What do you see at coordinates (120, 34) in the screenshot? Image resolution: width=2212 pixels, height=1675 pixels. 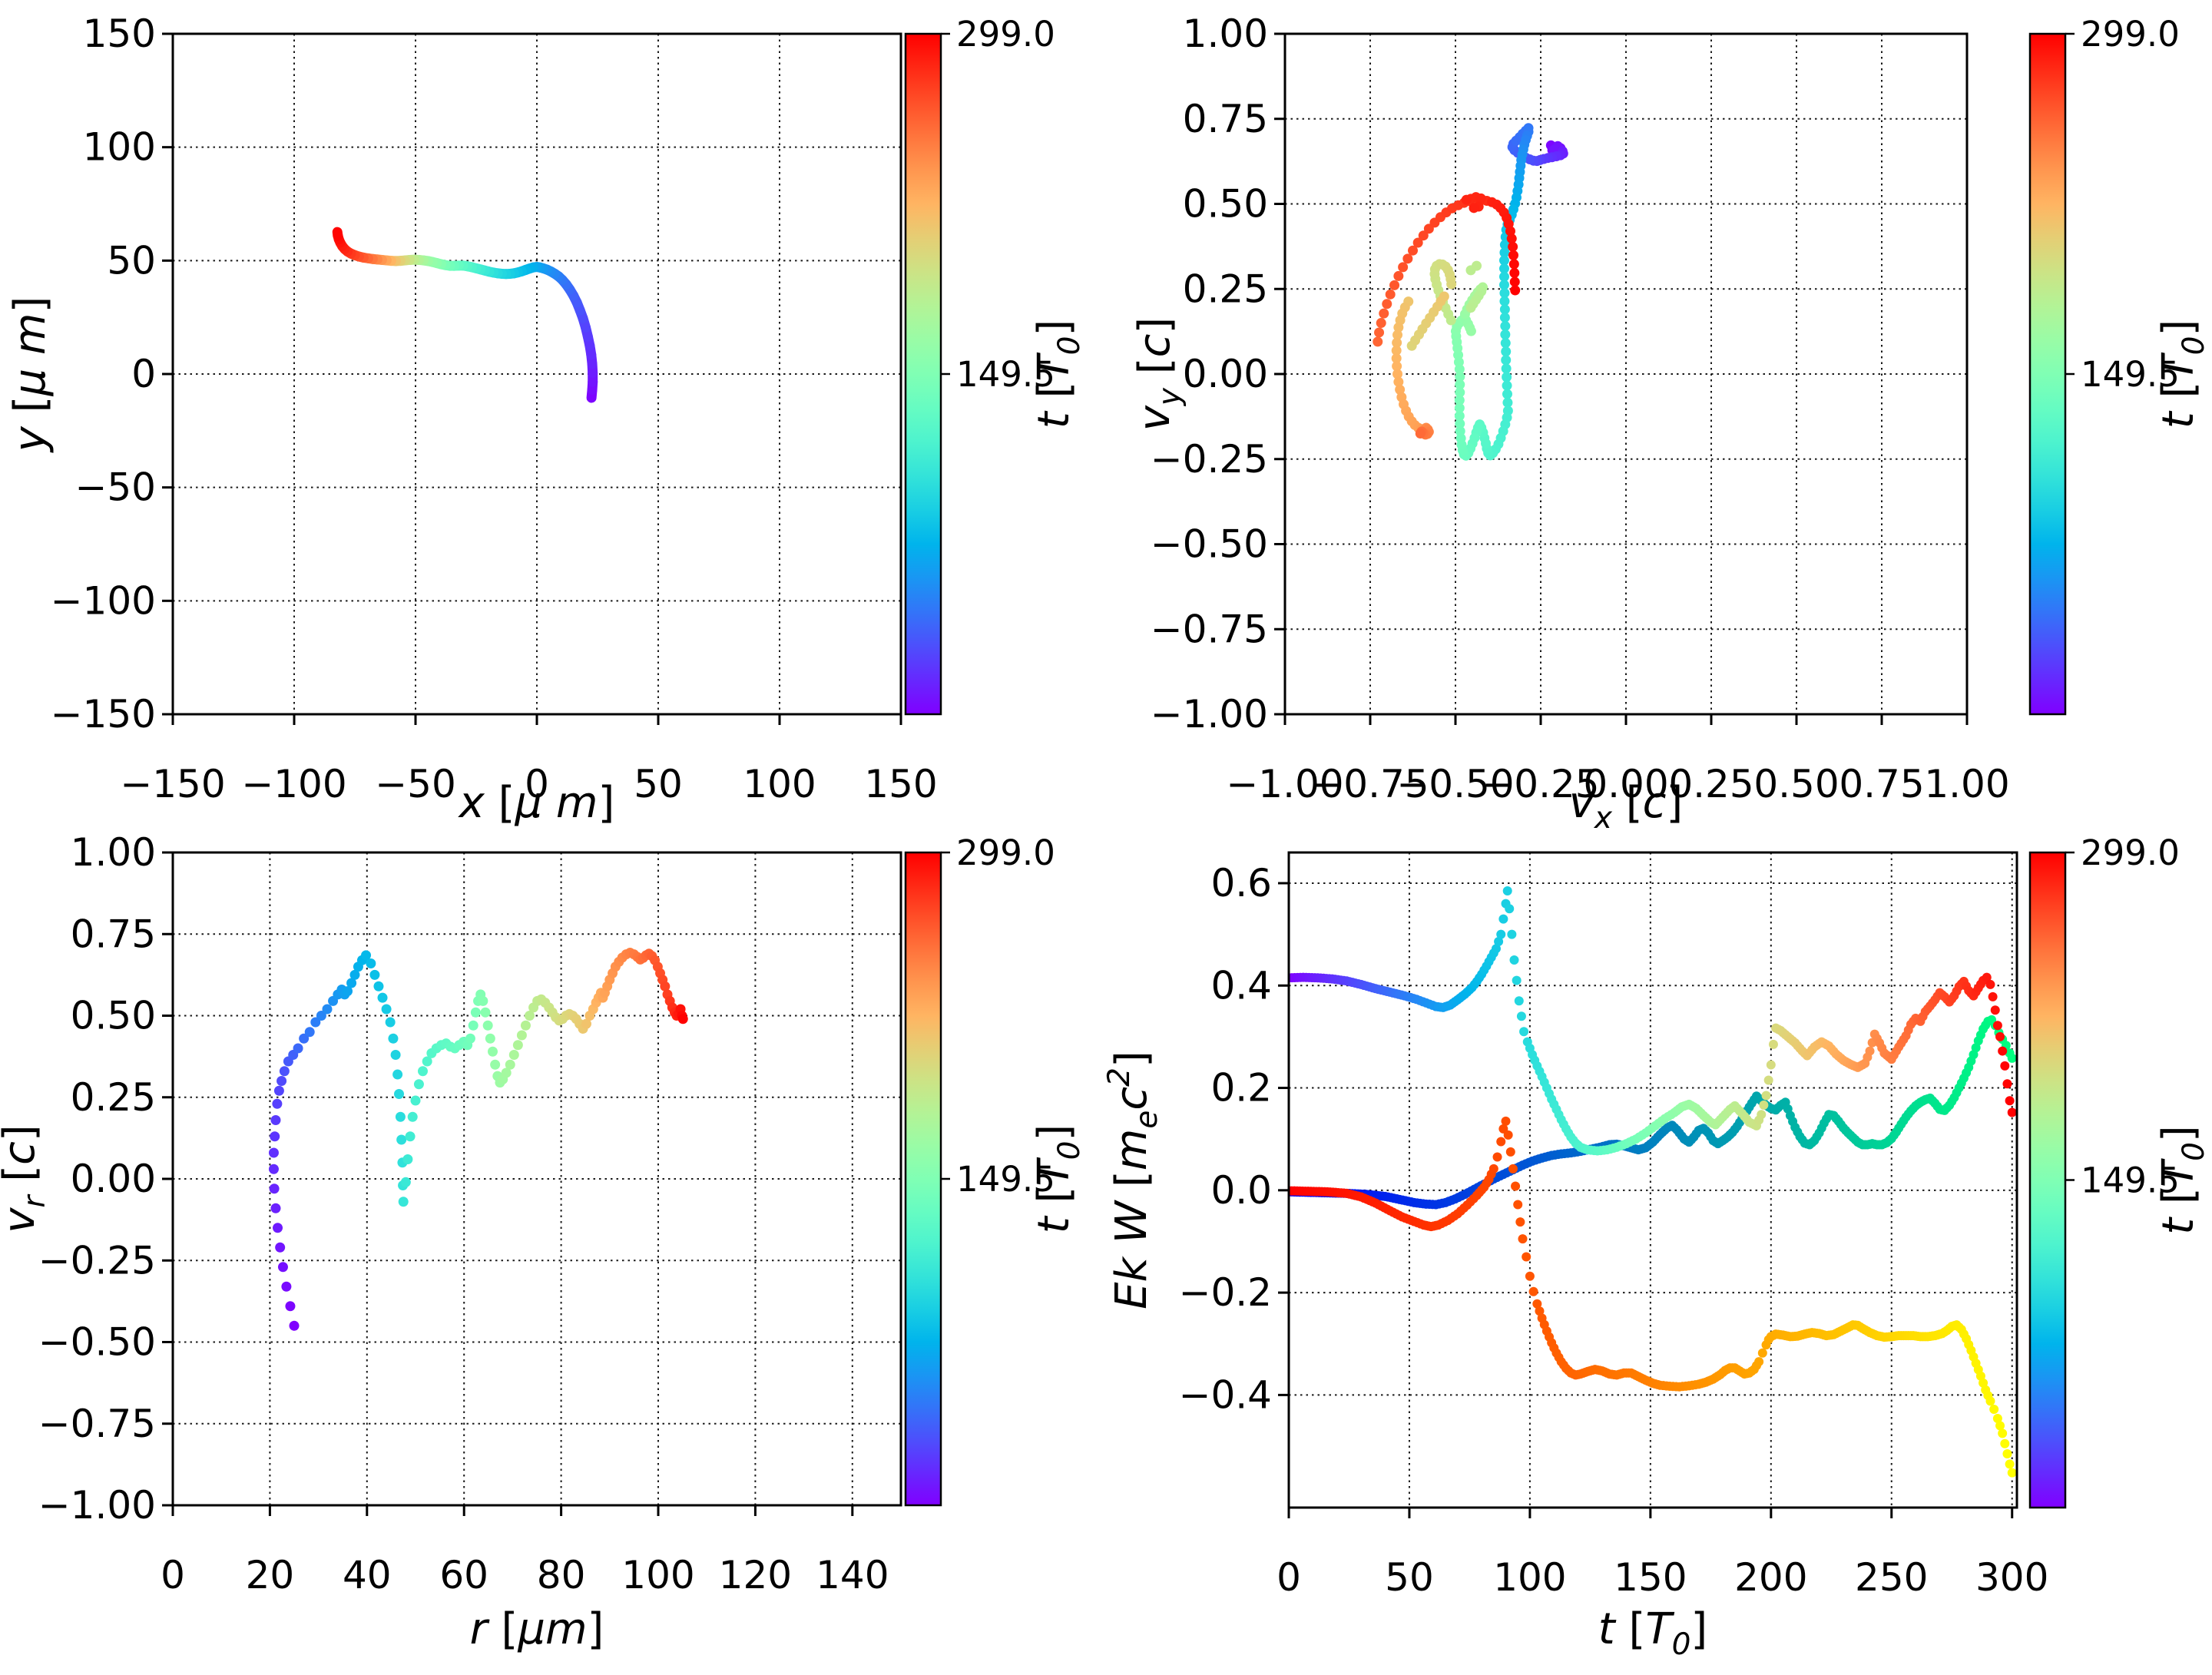 I see `y-tick-label: 150` at bounding box center [120, 34].